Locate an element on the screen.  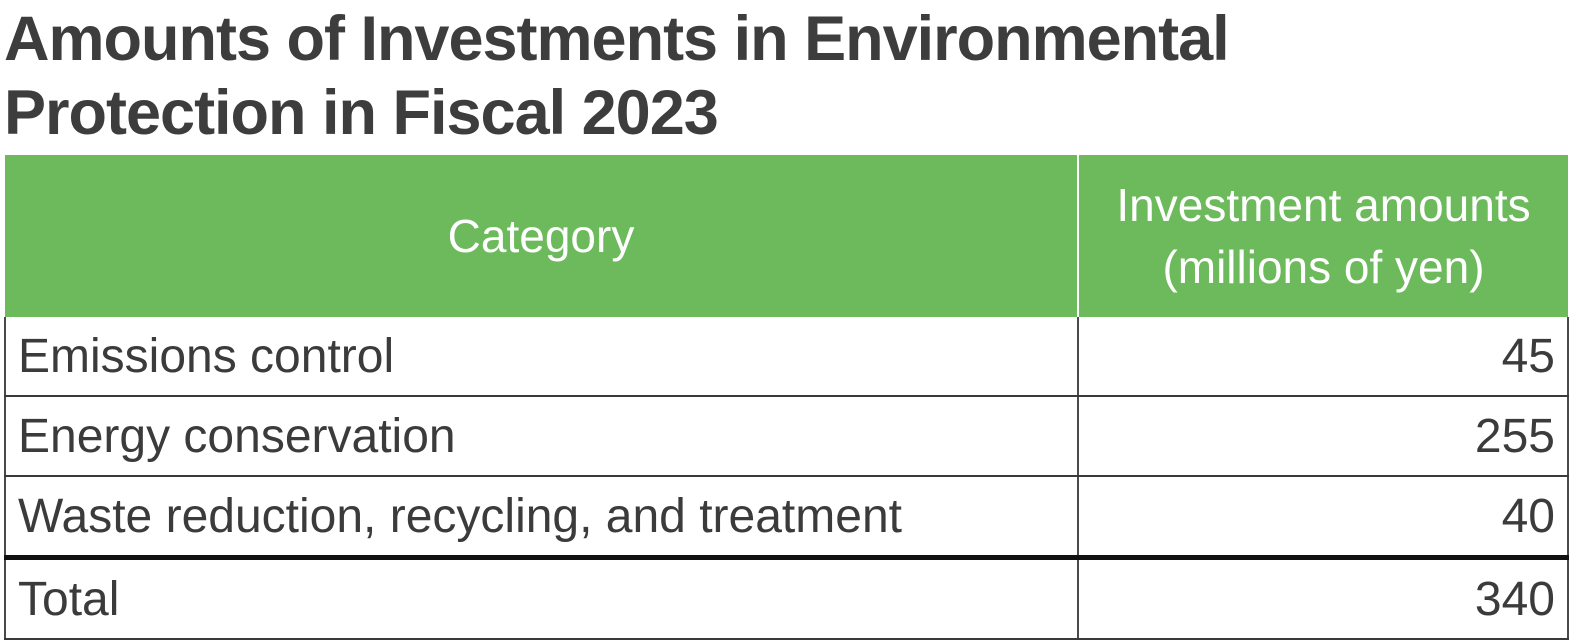
total-amount: 340 is located at coordinates (1323, 598).